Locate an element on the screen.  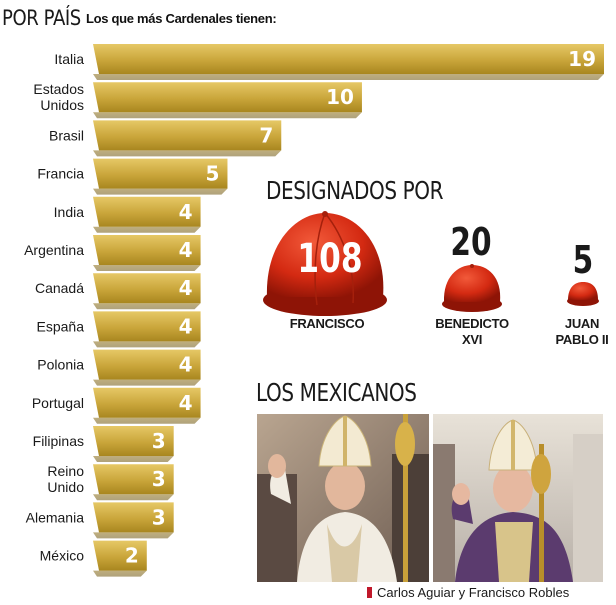
hat-benedicto-value: 20 is located at coordinates (471, 242).